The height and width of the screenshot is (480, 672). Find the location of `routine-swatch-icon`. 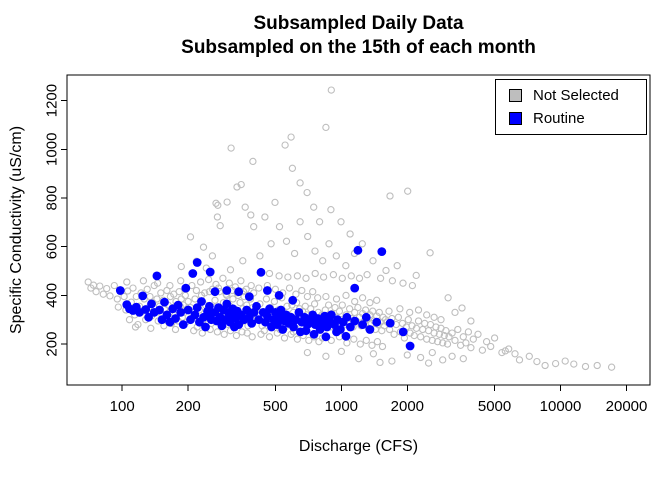

routine-swatch-icon is located at coordinates (515, 118).